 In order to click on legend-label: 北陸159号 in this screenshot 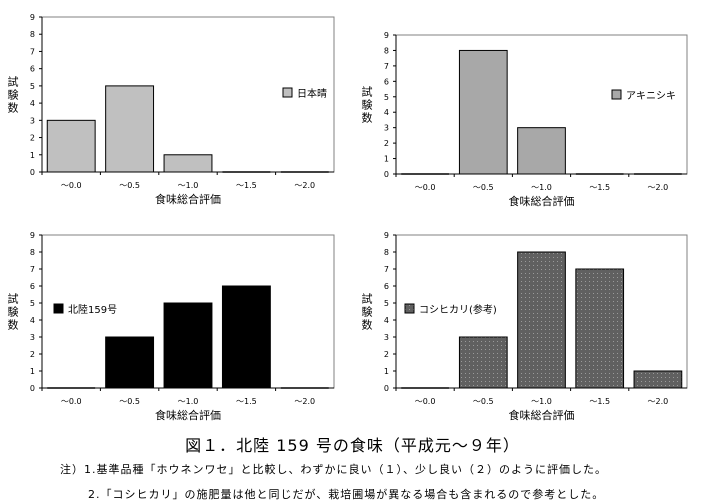, I will do `click(92, 309)`.